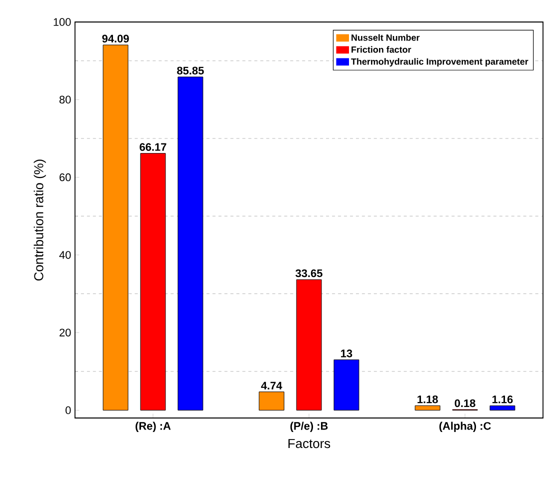 This screenshot has width=560, height=486. I want to click on x-tick-label: (Alpha) :C, so click(465, 427).